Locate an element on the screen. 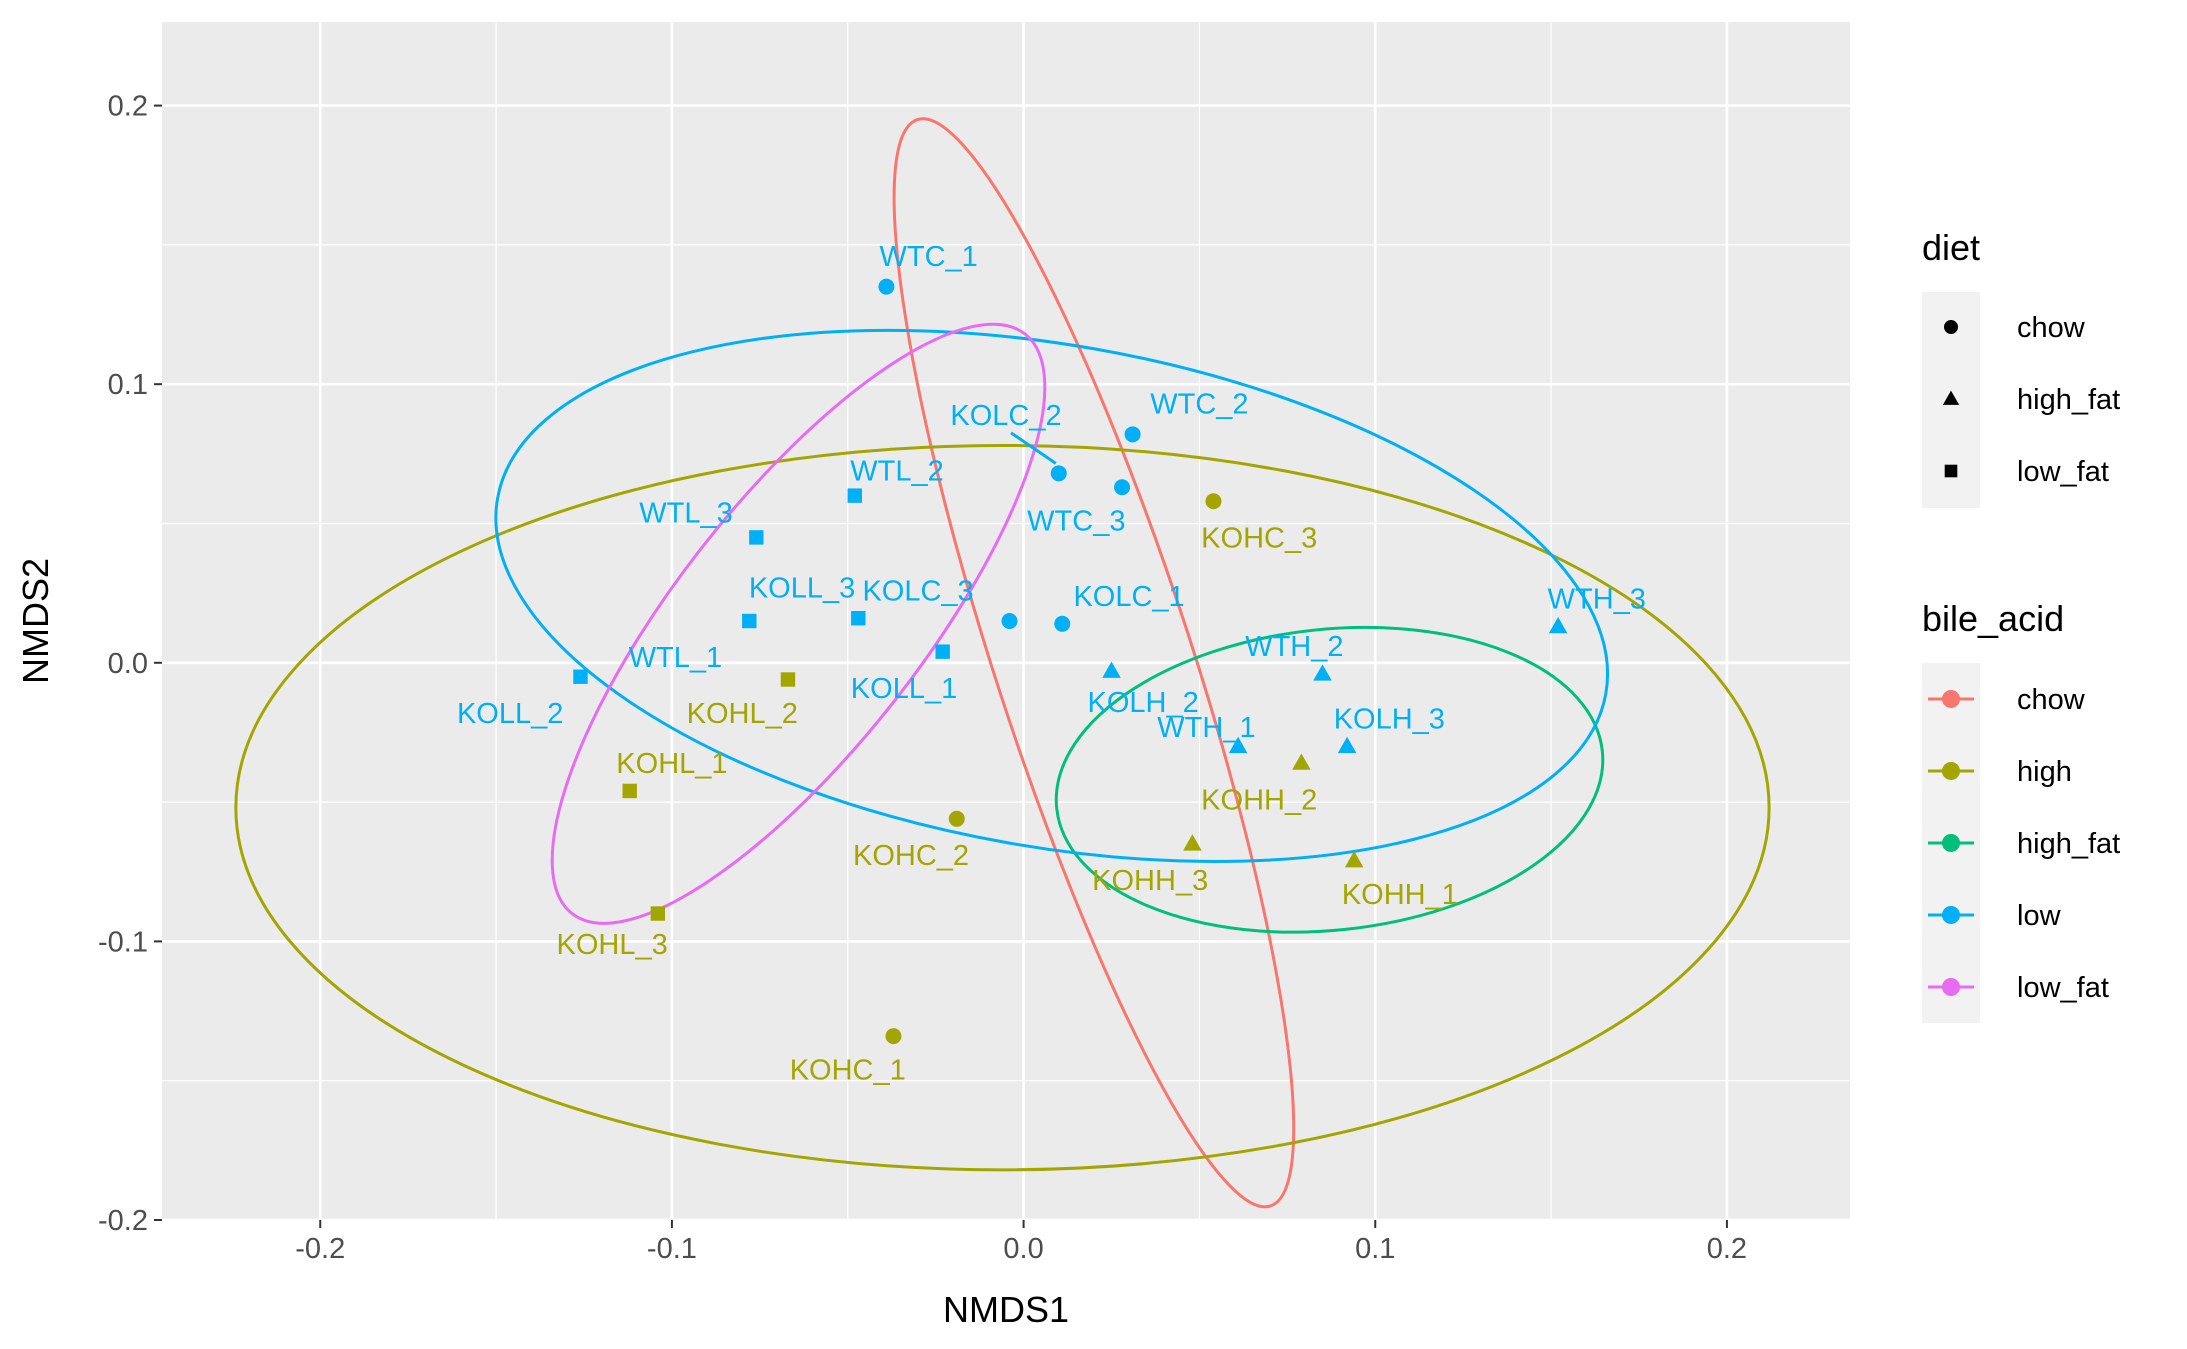 This screenshot has width=2187, height=1349. ellipse-high_fat is located at coordinates (1329, 779).